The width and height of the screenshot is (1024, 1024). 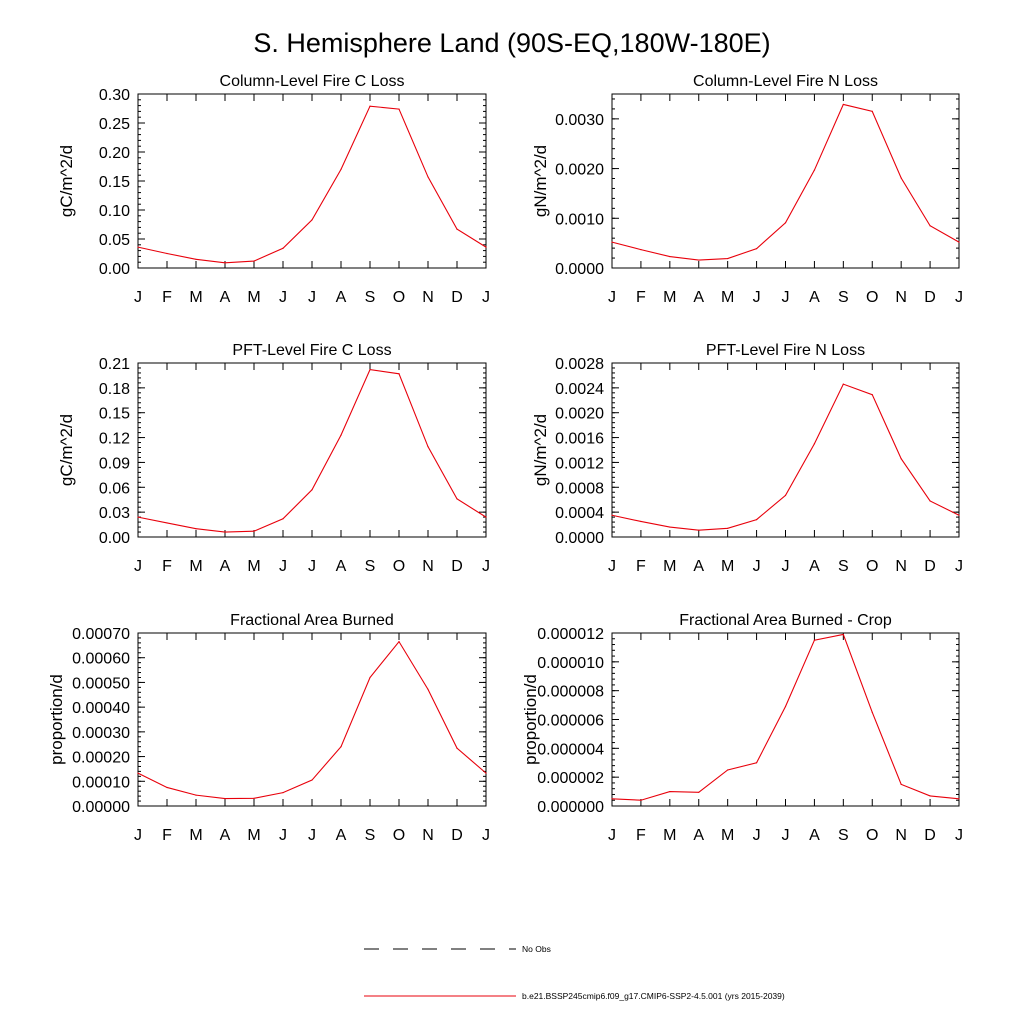 What do you see at coordinates (579, 463) in the screenshot?
I see `y-tick-label: 0.0012` at bounding box center [579, 463].